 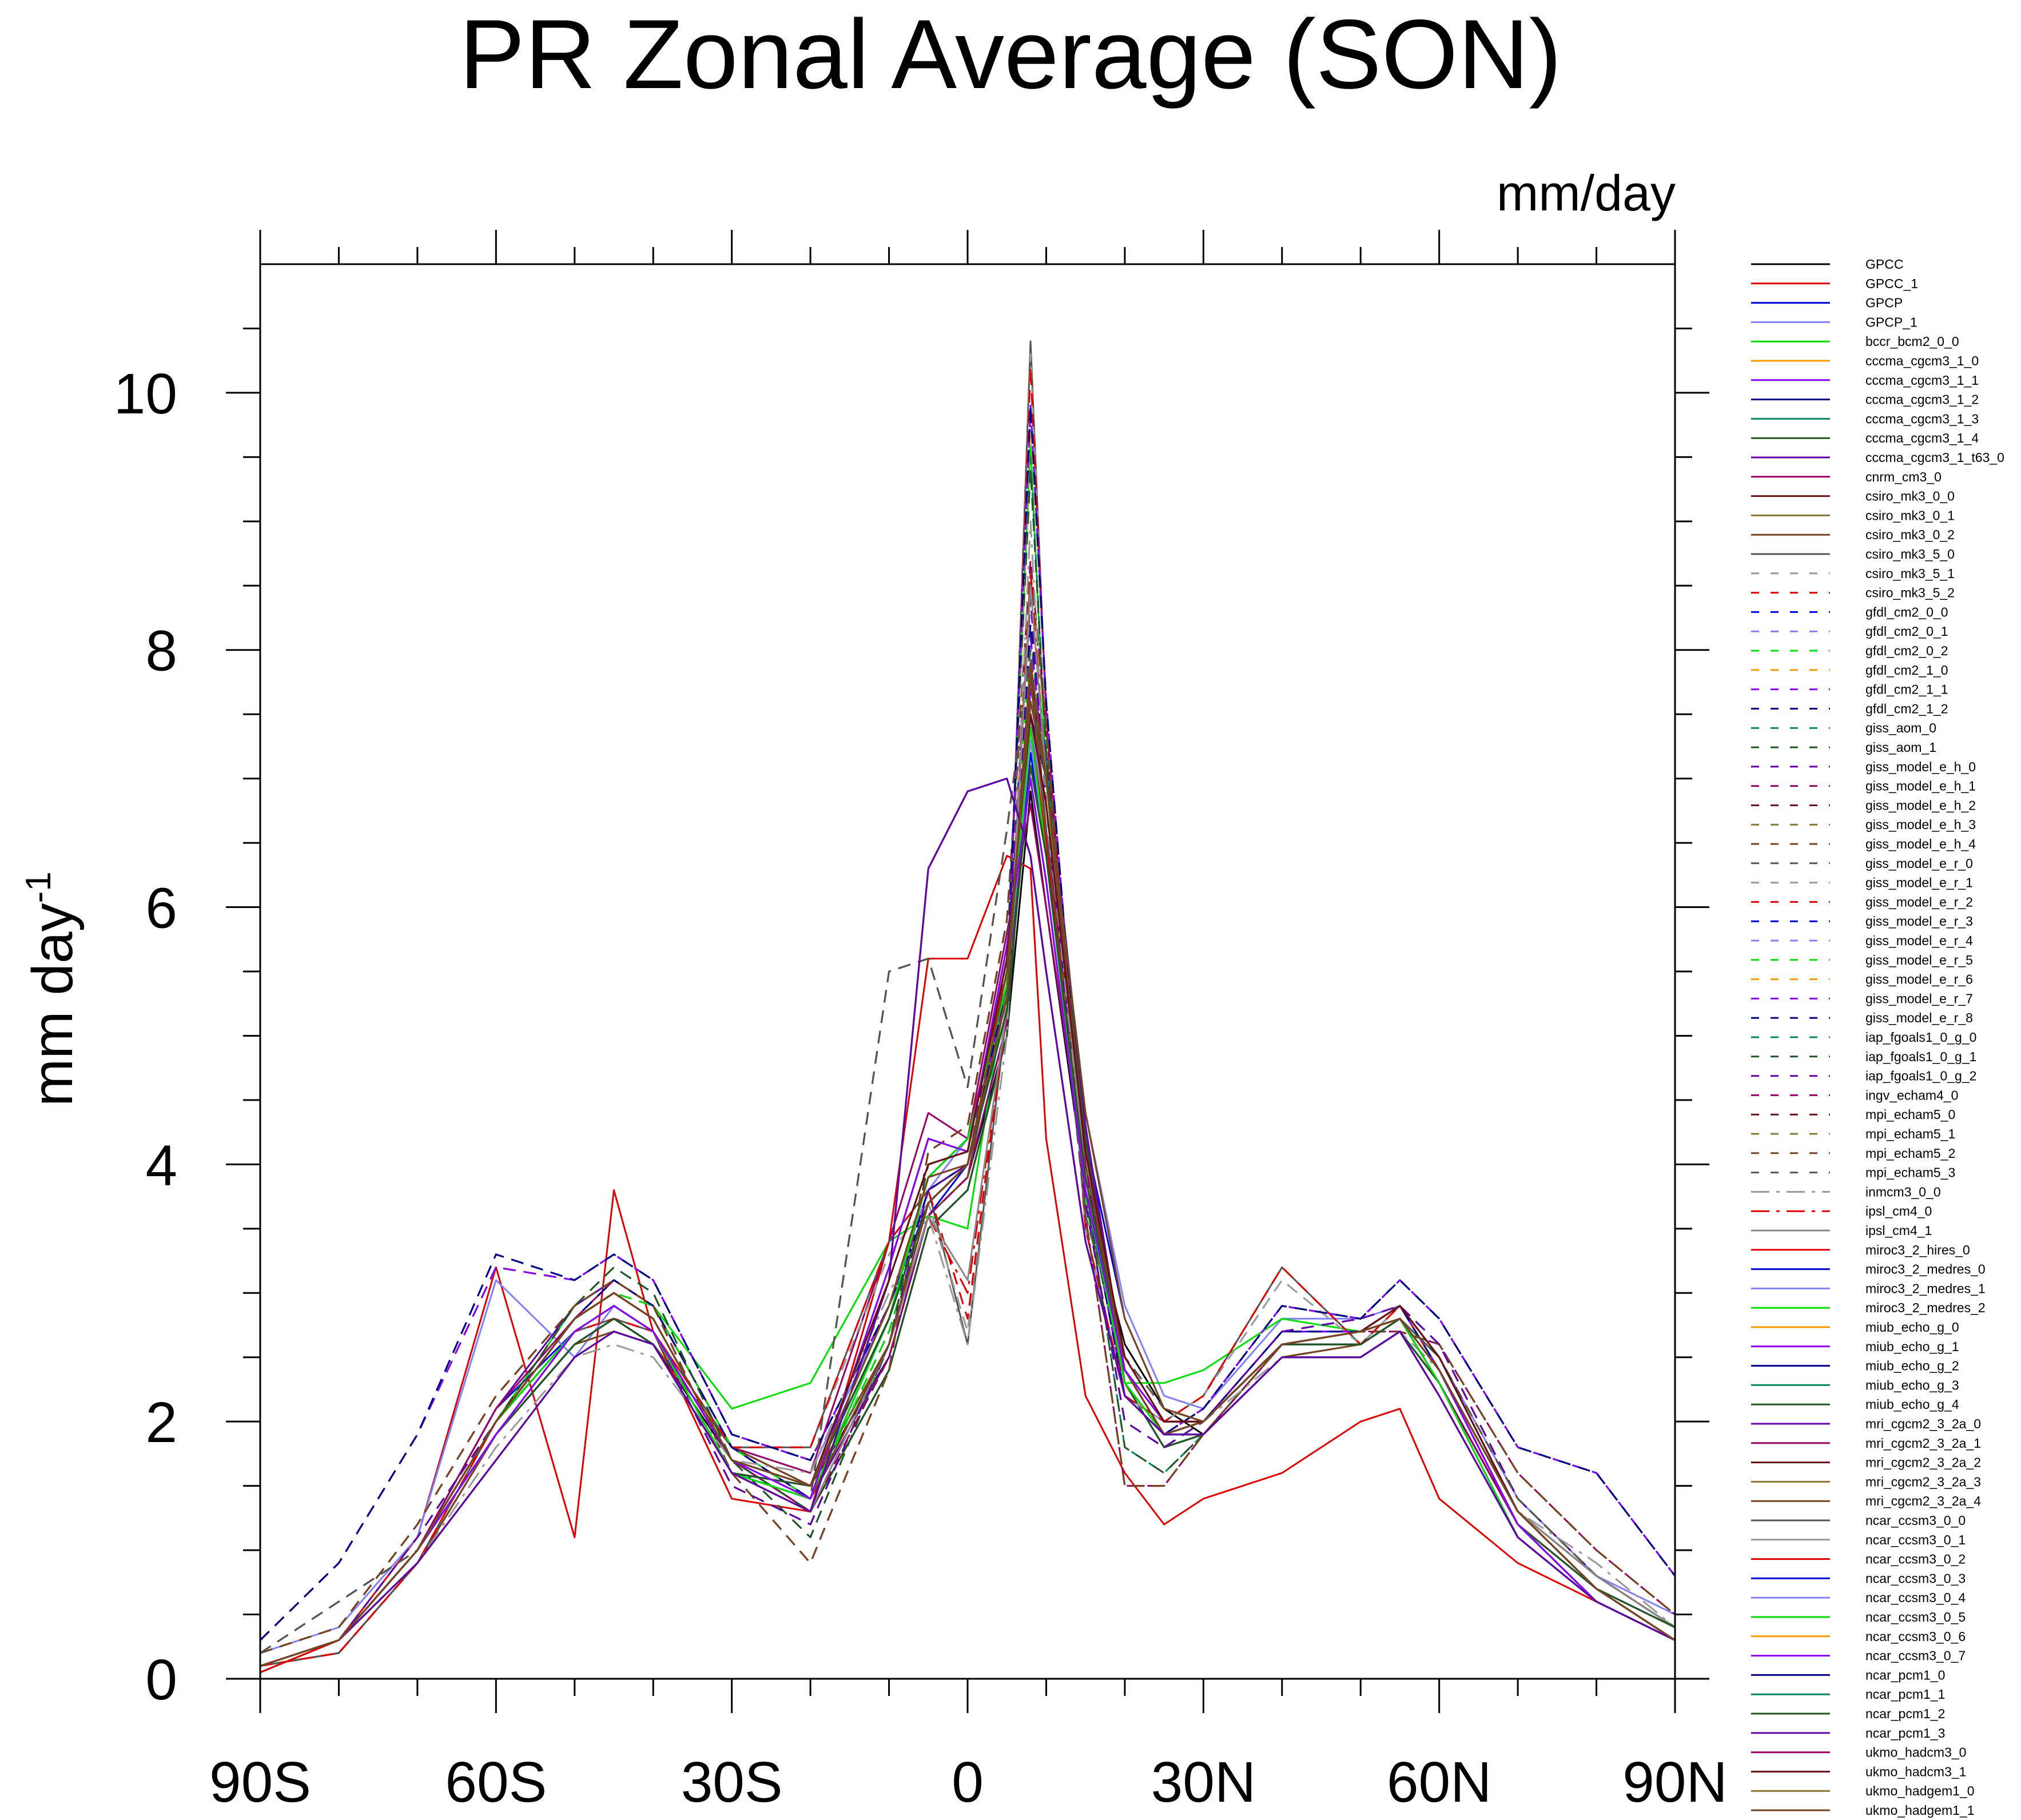 I want to click on legend-label: ncar_ccsm3_0_0, so click(x=1916, y=1520).